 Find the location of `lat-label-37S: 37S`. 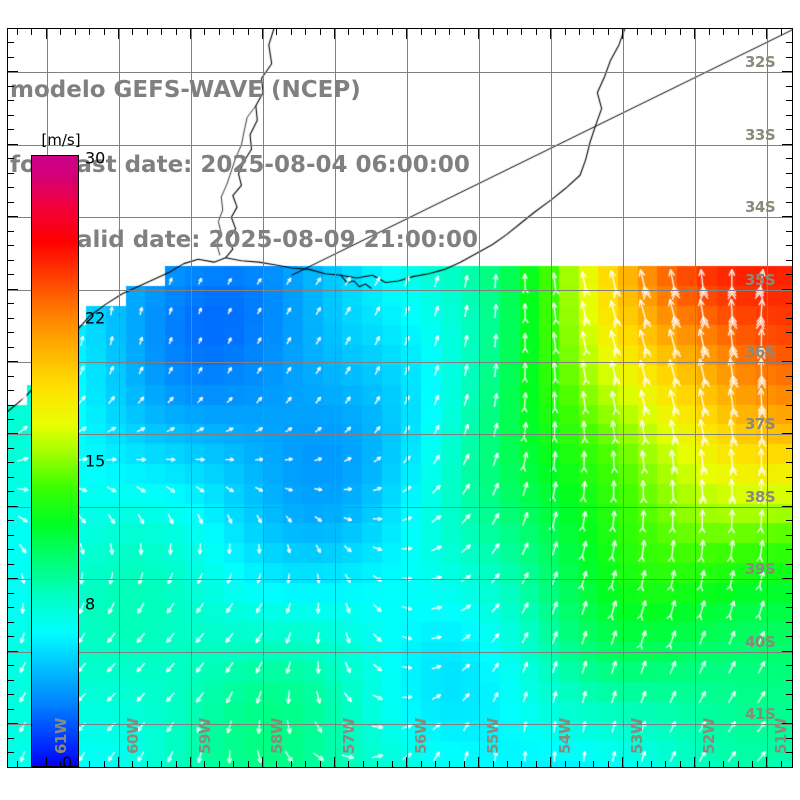

lat-label-37S: 37S is located at coordinates (760, 424).